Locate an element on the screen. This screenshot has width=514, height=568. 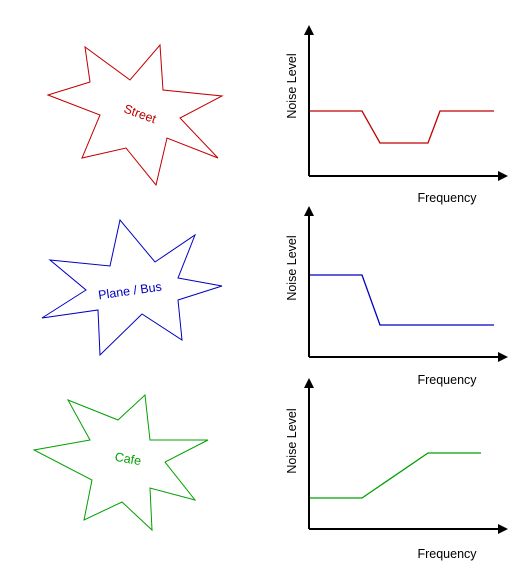
plane-bus-noise-line is located at coordinates (402, 300).